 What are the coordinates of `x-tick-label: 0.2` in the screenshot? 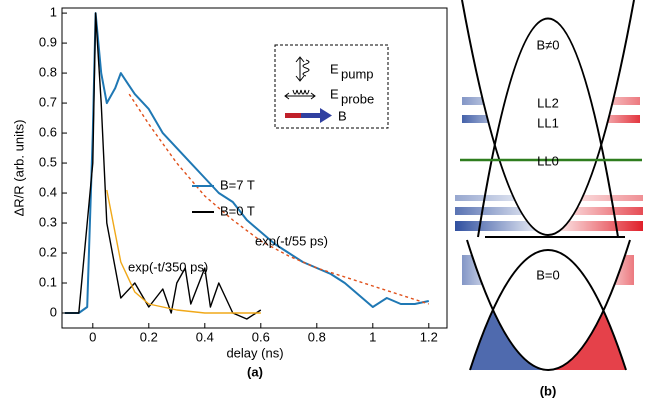 It's located at (149, 336).